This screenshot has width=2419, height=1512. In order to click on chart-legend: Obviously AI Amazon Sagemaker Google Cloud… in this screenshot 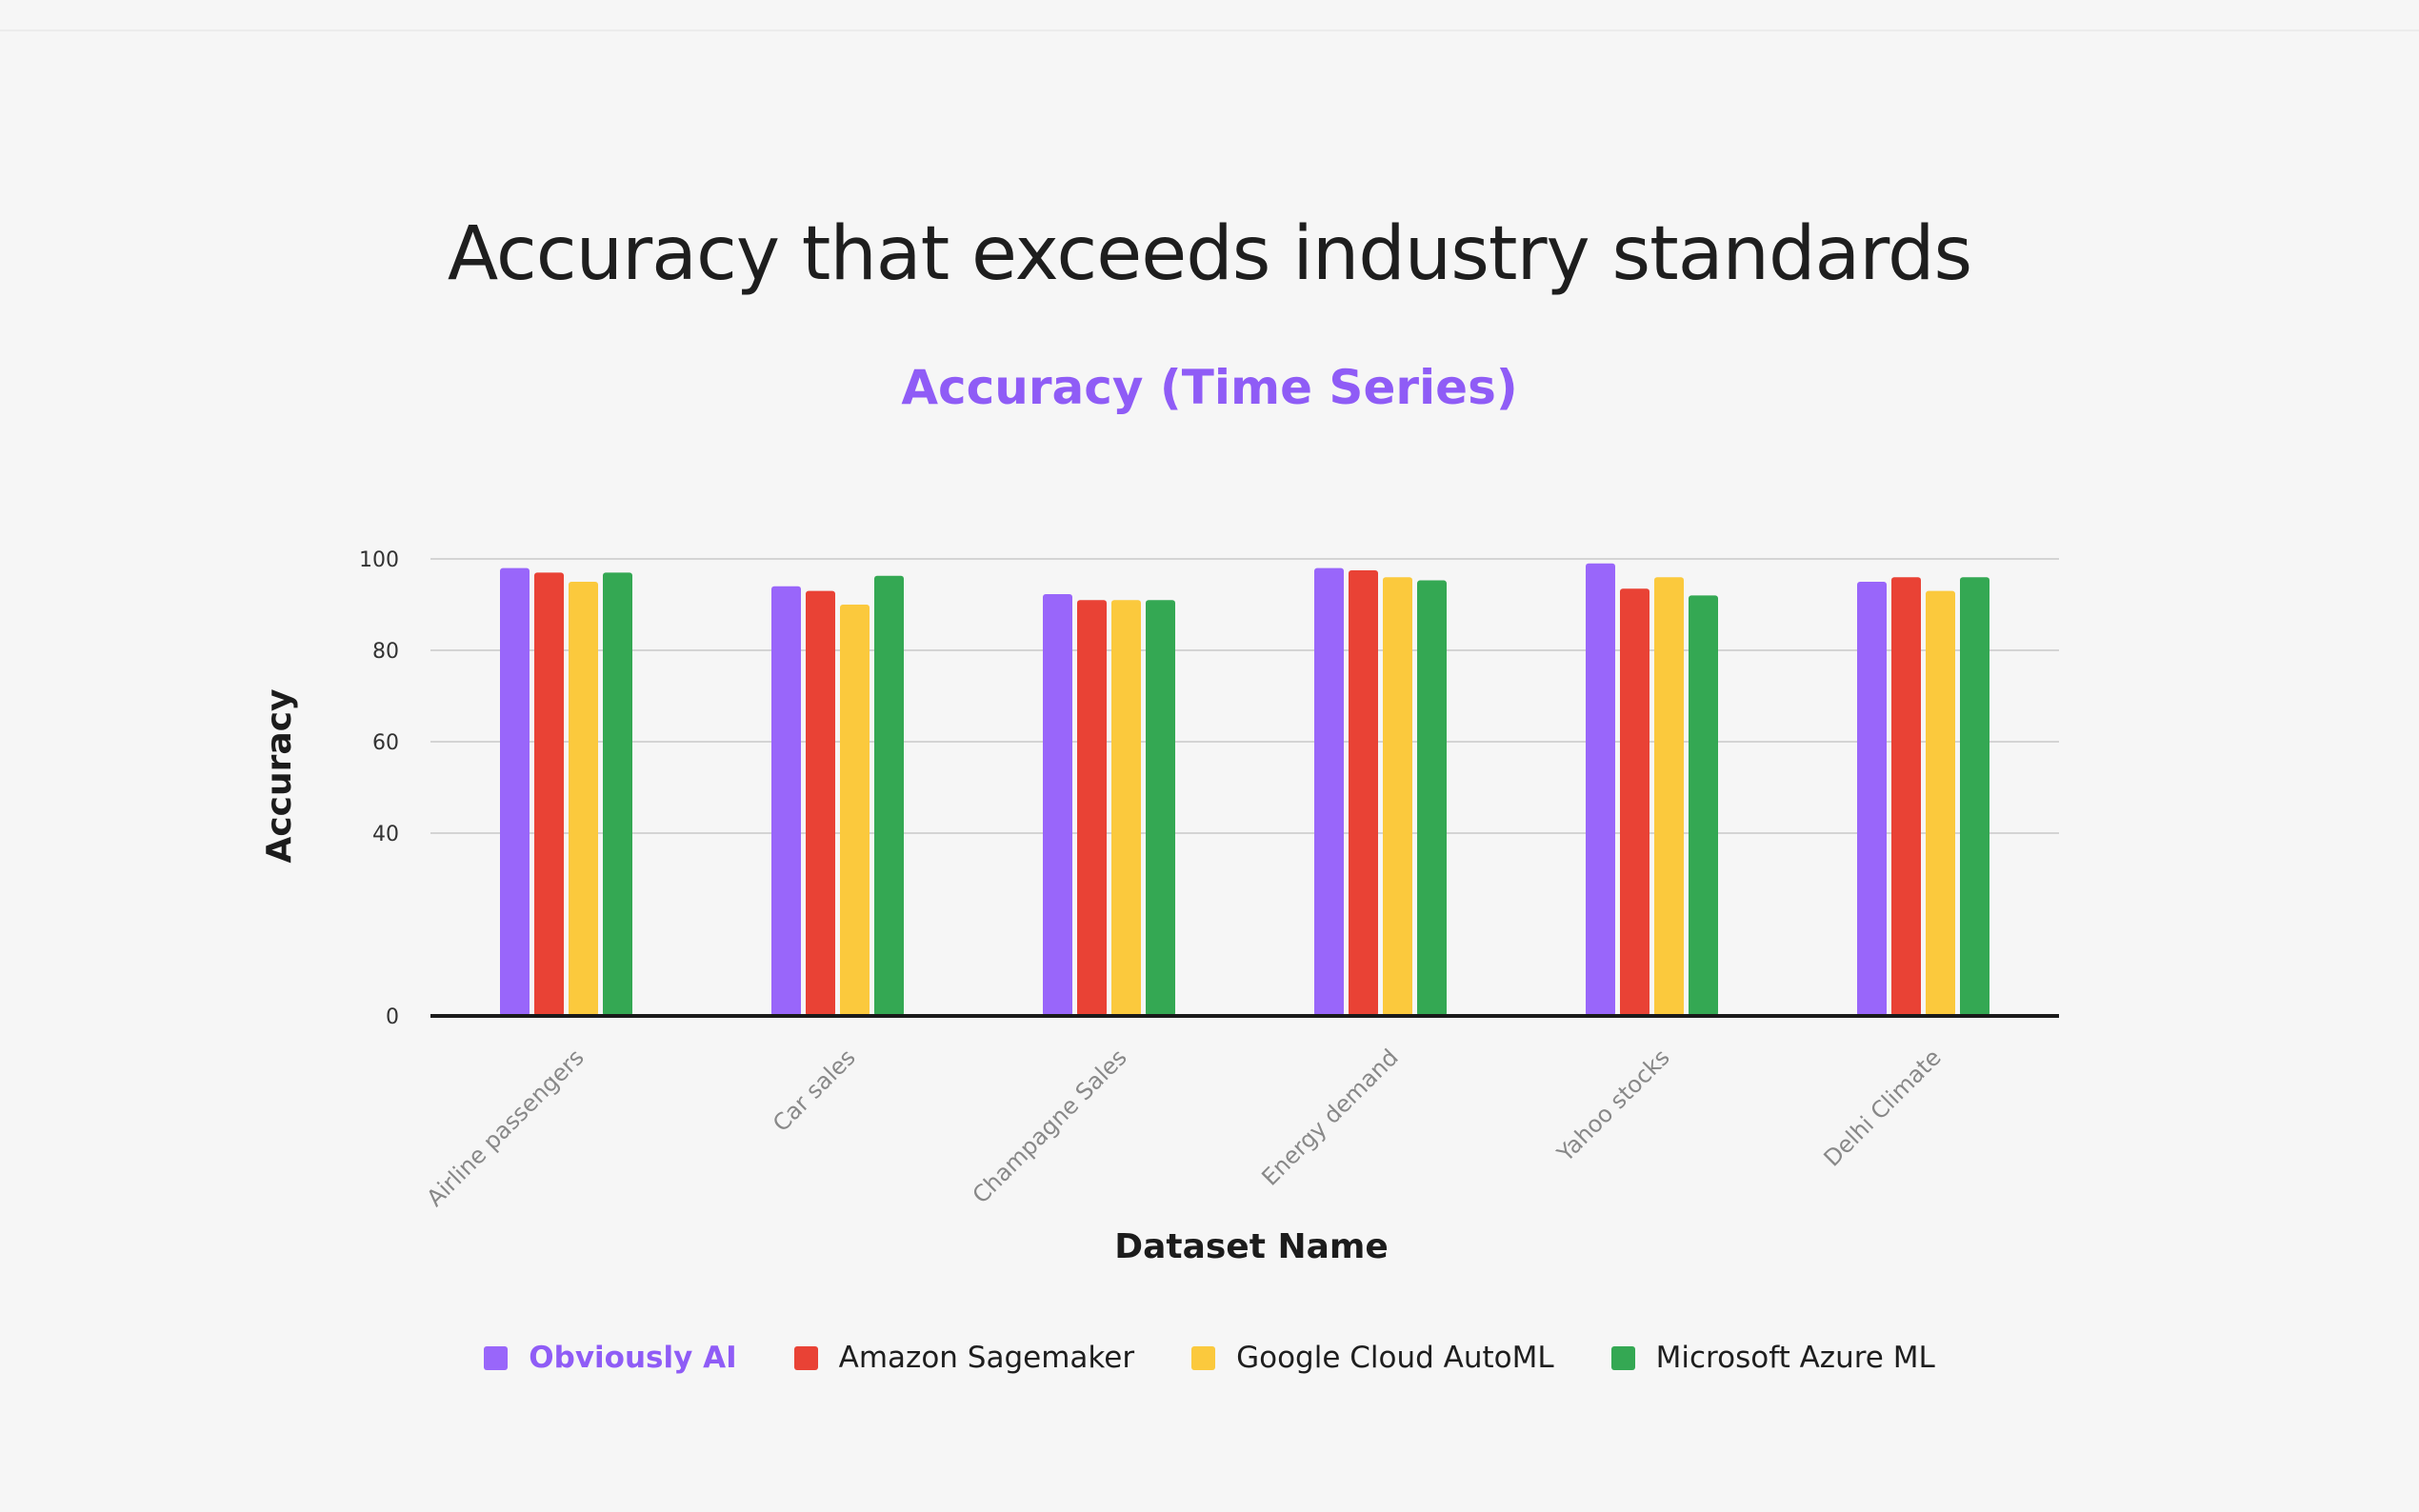, I will do `click(1209, 1358)`.